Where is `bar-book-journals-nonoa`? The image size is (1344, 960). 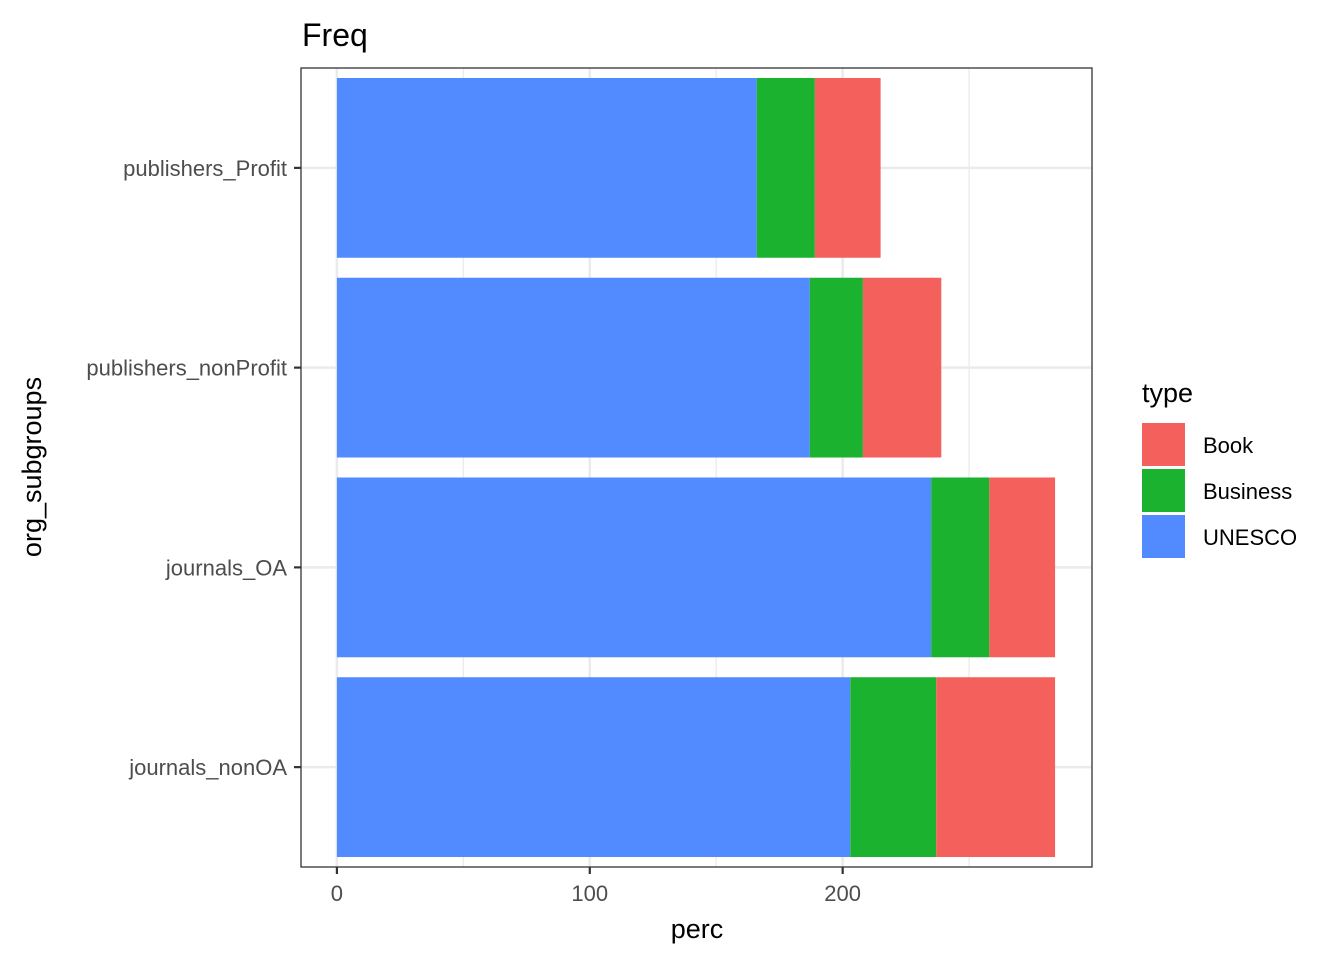 bar-book-journals-nonoa is located at coordinates (996, 767).